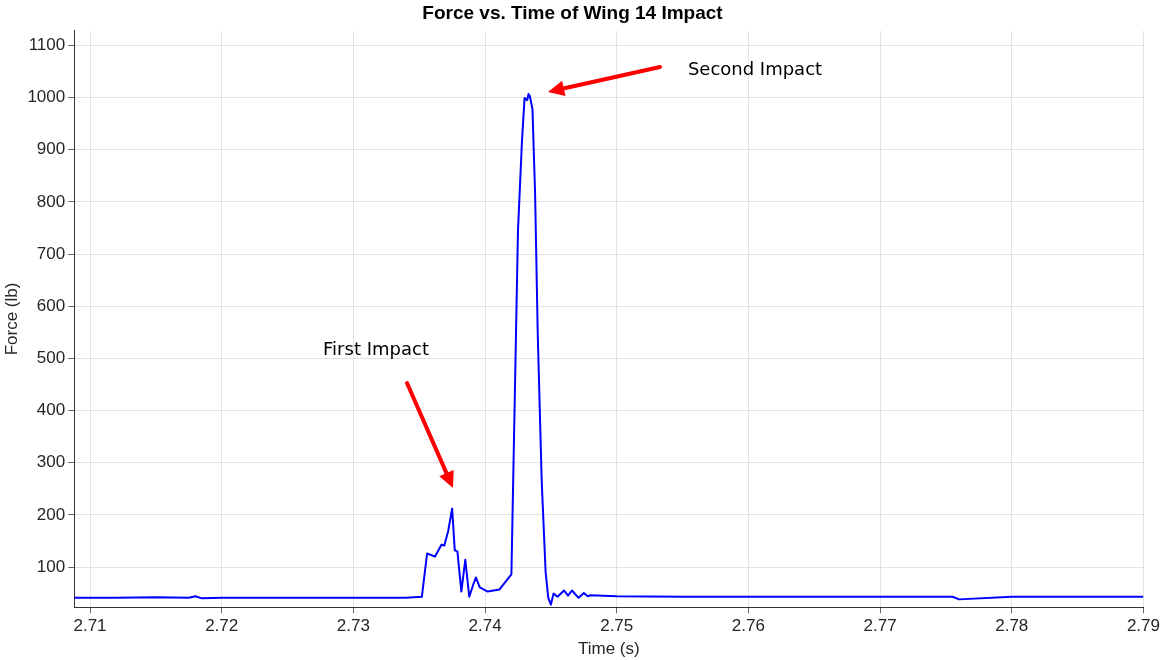  Describe the element at coordinates (573, 12) in the screenshot. I see `chart-title: Force vs. Time of Wing 14 Impact` at that location.